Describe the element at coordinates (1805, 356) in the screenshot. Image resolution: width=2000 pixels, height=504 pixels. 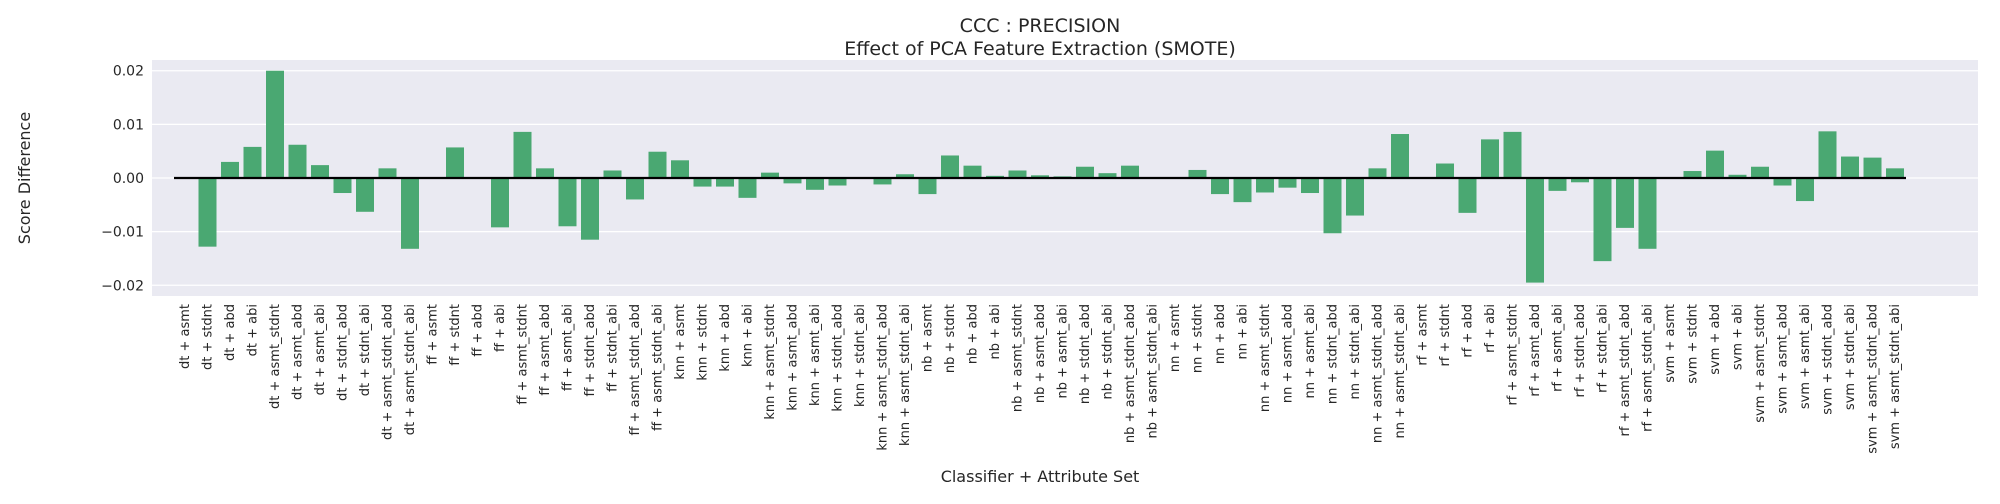
I see `x-tick-label: svm + asmt_abi` at that location.